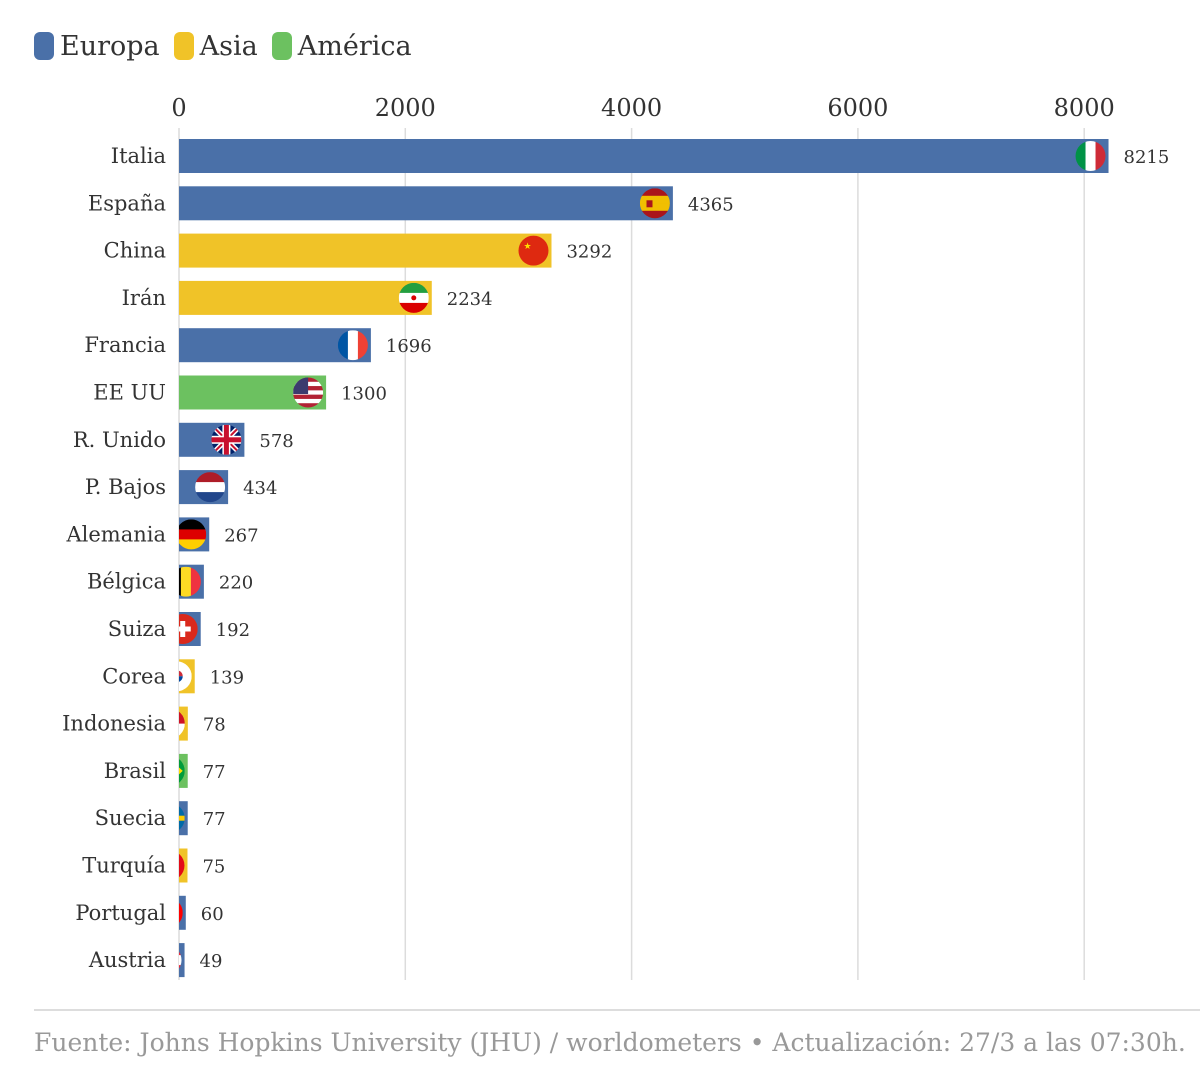  I want to click on legend-item-asia: Asia, so click(215, 46).